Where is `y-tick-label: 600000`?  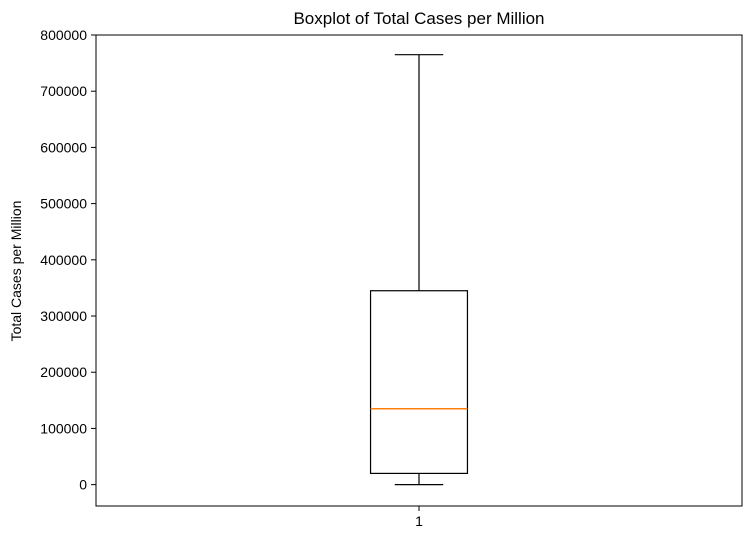
y-tick-label: 600000 is located at coordinates (63, 147).